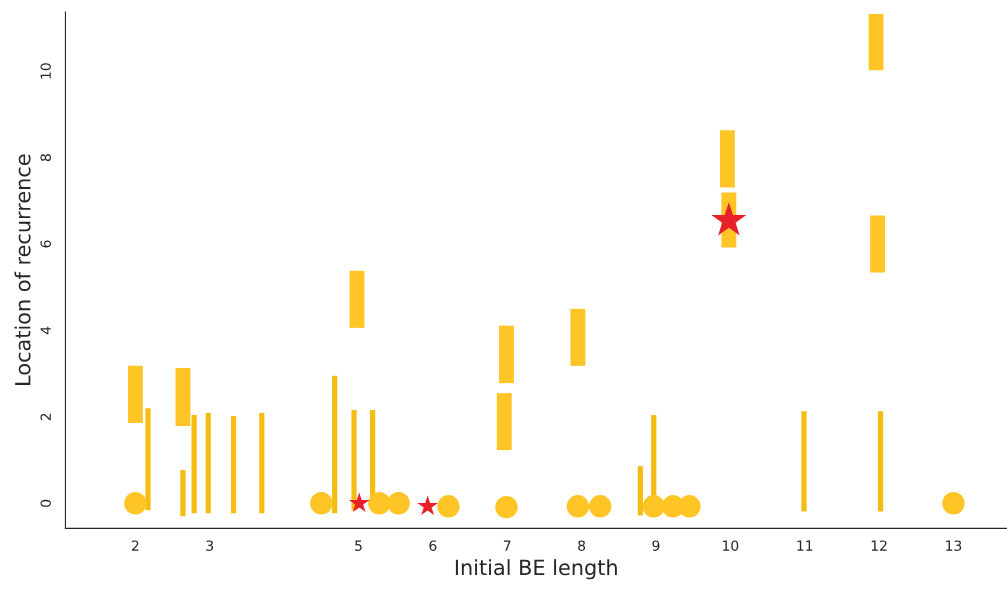 This screenshot has width=1007, height=597. What do you see at coordinates (582, 545) in the screenshot?
I see `x-tick-label: 8` at bounding box center [582, 545].